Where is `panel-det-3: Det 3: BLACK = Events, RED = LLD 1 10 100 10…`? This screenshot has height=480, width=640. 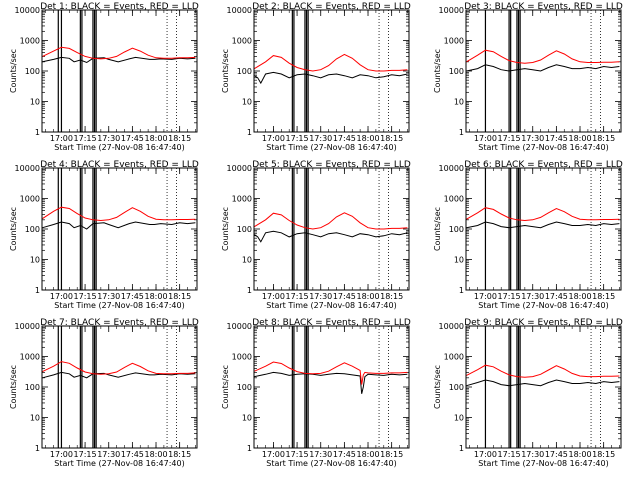
panel-det-3: Det 3: BLACK = Events, RED = LLD 1 10 100 10… is located at coordinates (528, 77).